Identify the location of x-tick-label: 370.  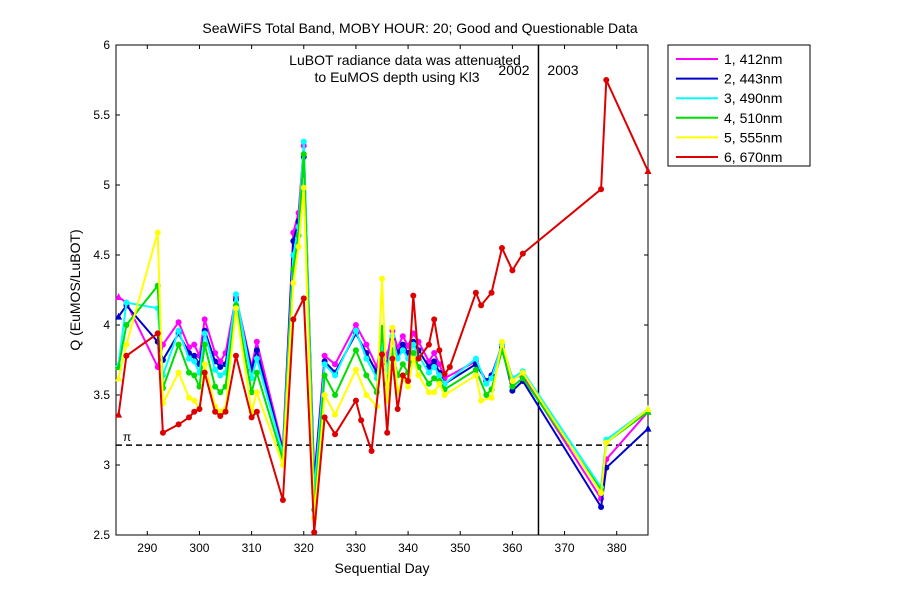
(565, 548).